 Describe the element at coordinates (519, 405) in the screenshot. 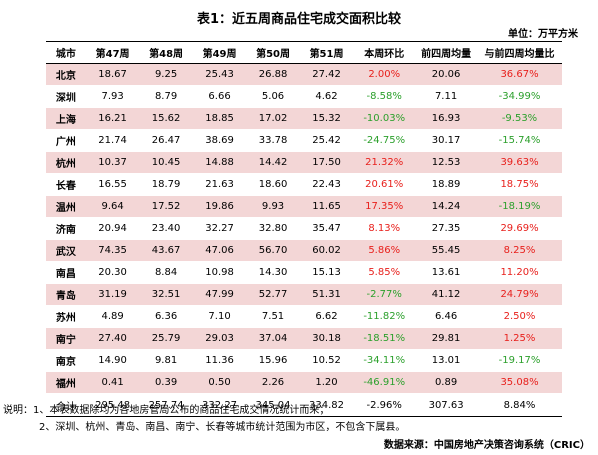

I see `total-vs-four-week-avg: 8.84%` at that location.